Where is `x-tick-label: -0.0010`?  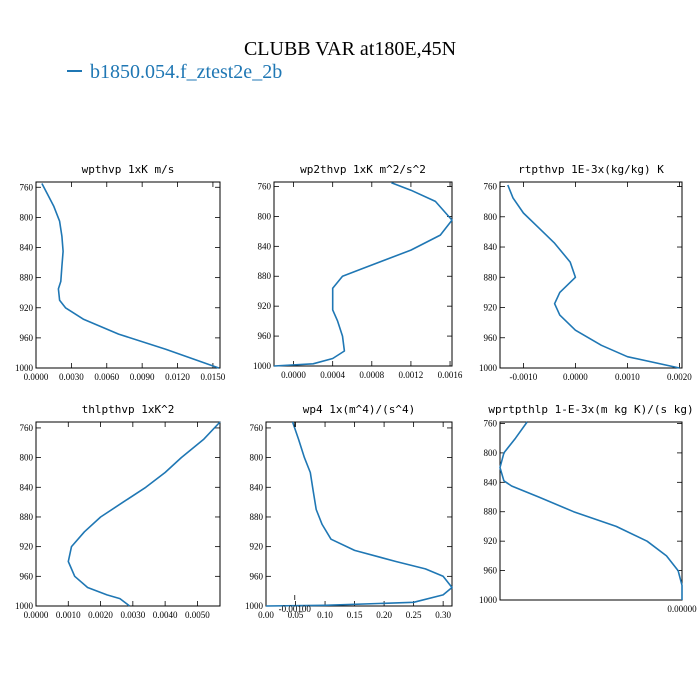 x-tick-label: -0.0010 is located at coordinates (524, 377).